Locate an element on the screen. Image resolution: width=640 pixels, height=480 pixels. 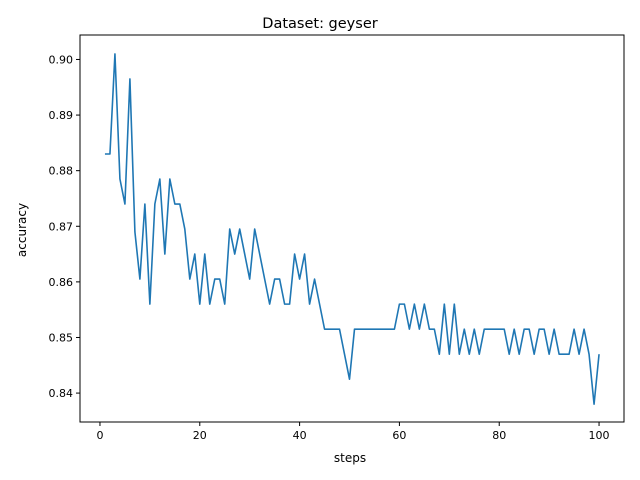
y-tick-label: 0.85 is located at coordinates (61, 337).